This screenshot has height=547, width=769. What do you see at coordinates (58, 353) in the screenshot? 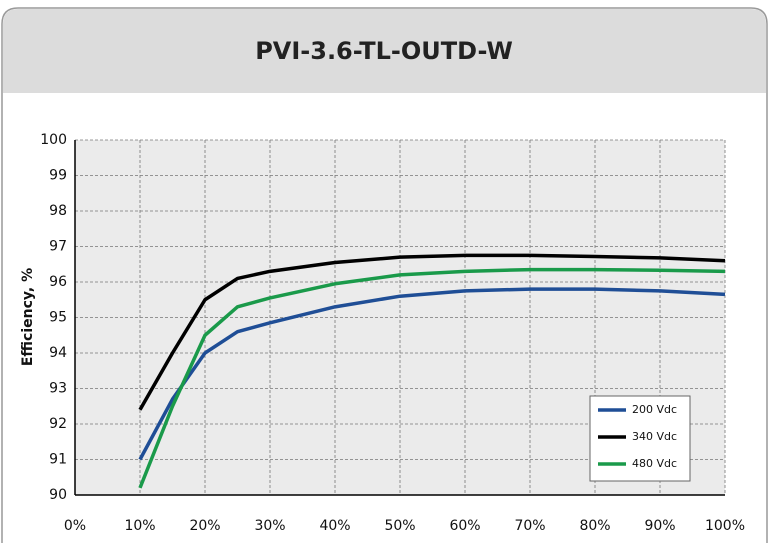
I see `y-tick-label: 94` at bounding box center [58, 353].